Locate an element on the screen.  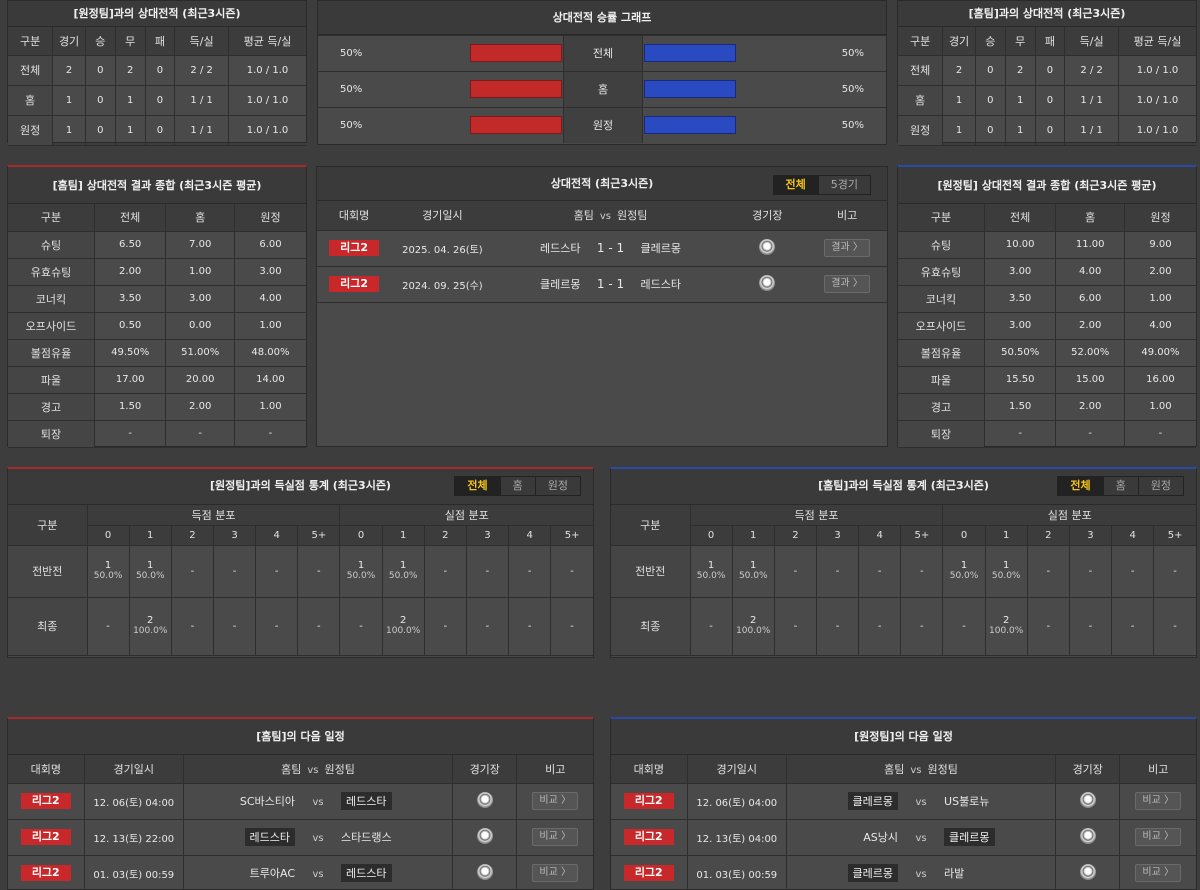
table-row: 원정 1 0 1 0 1 / 1 1.0 / 1.0 is located at coordinates (1047, 130).